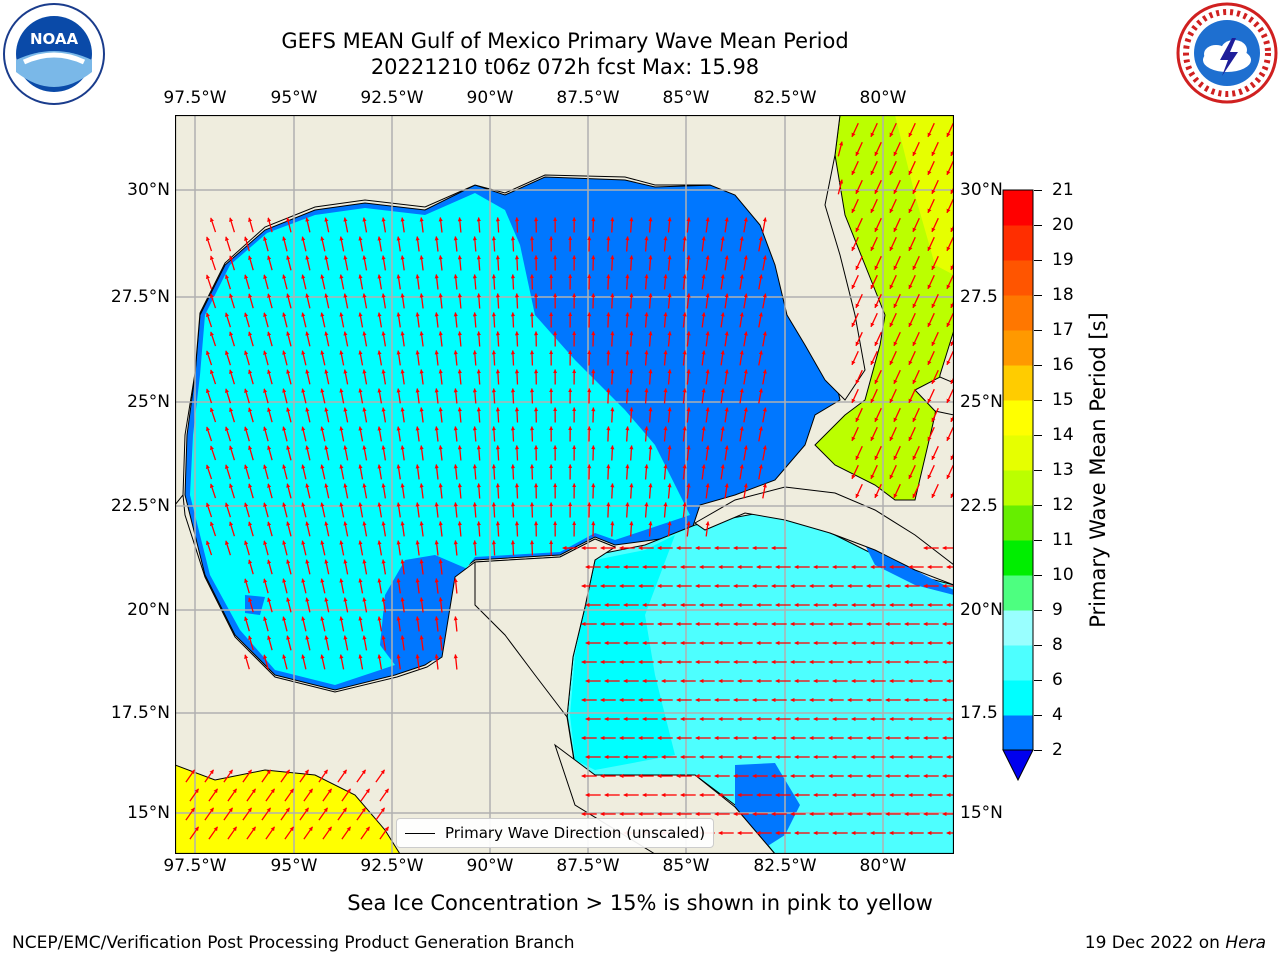  Describe the element at coordinates (54, 39) in the screenshot. I see `noaa-logo-text: NOAA` at that location.